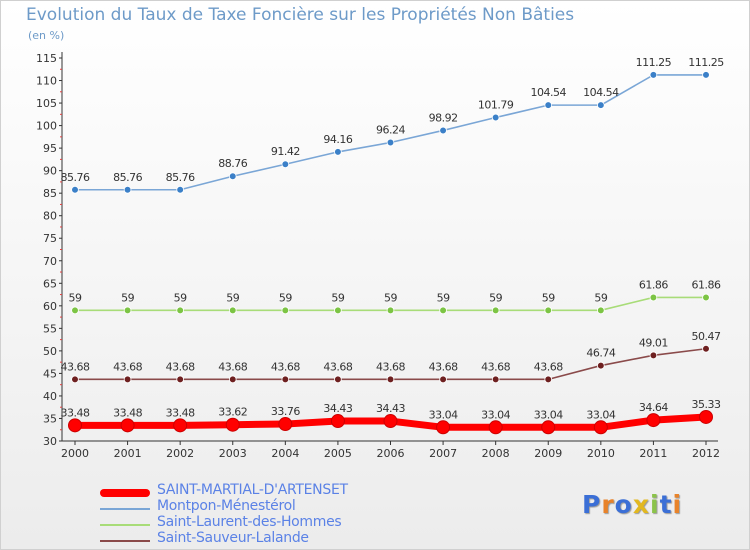 The image size is (750, 550). I want to click on y-tick-label: 100, so click(46, 126).